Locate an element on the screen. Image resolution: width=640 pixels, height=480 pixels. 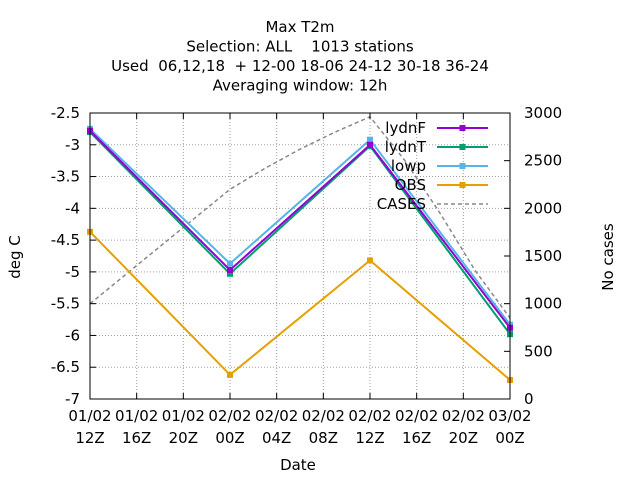
legend-marker-obs is located at coordinates (462, 185).